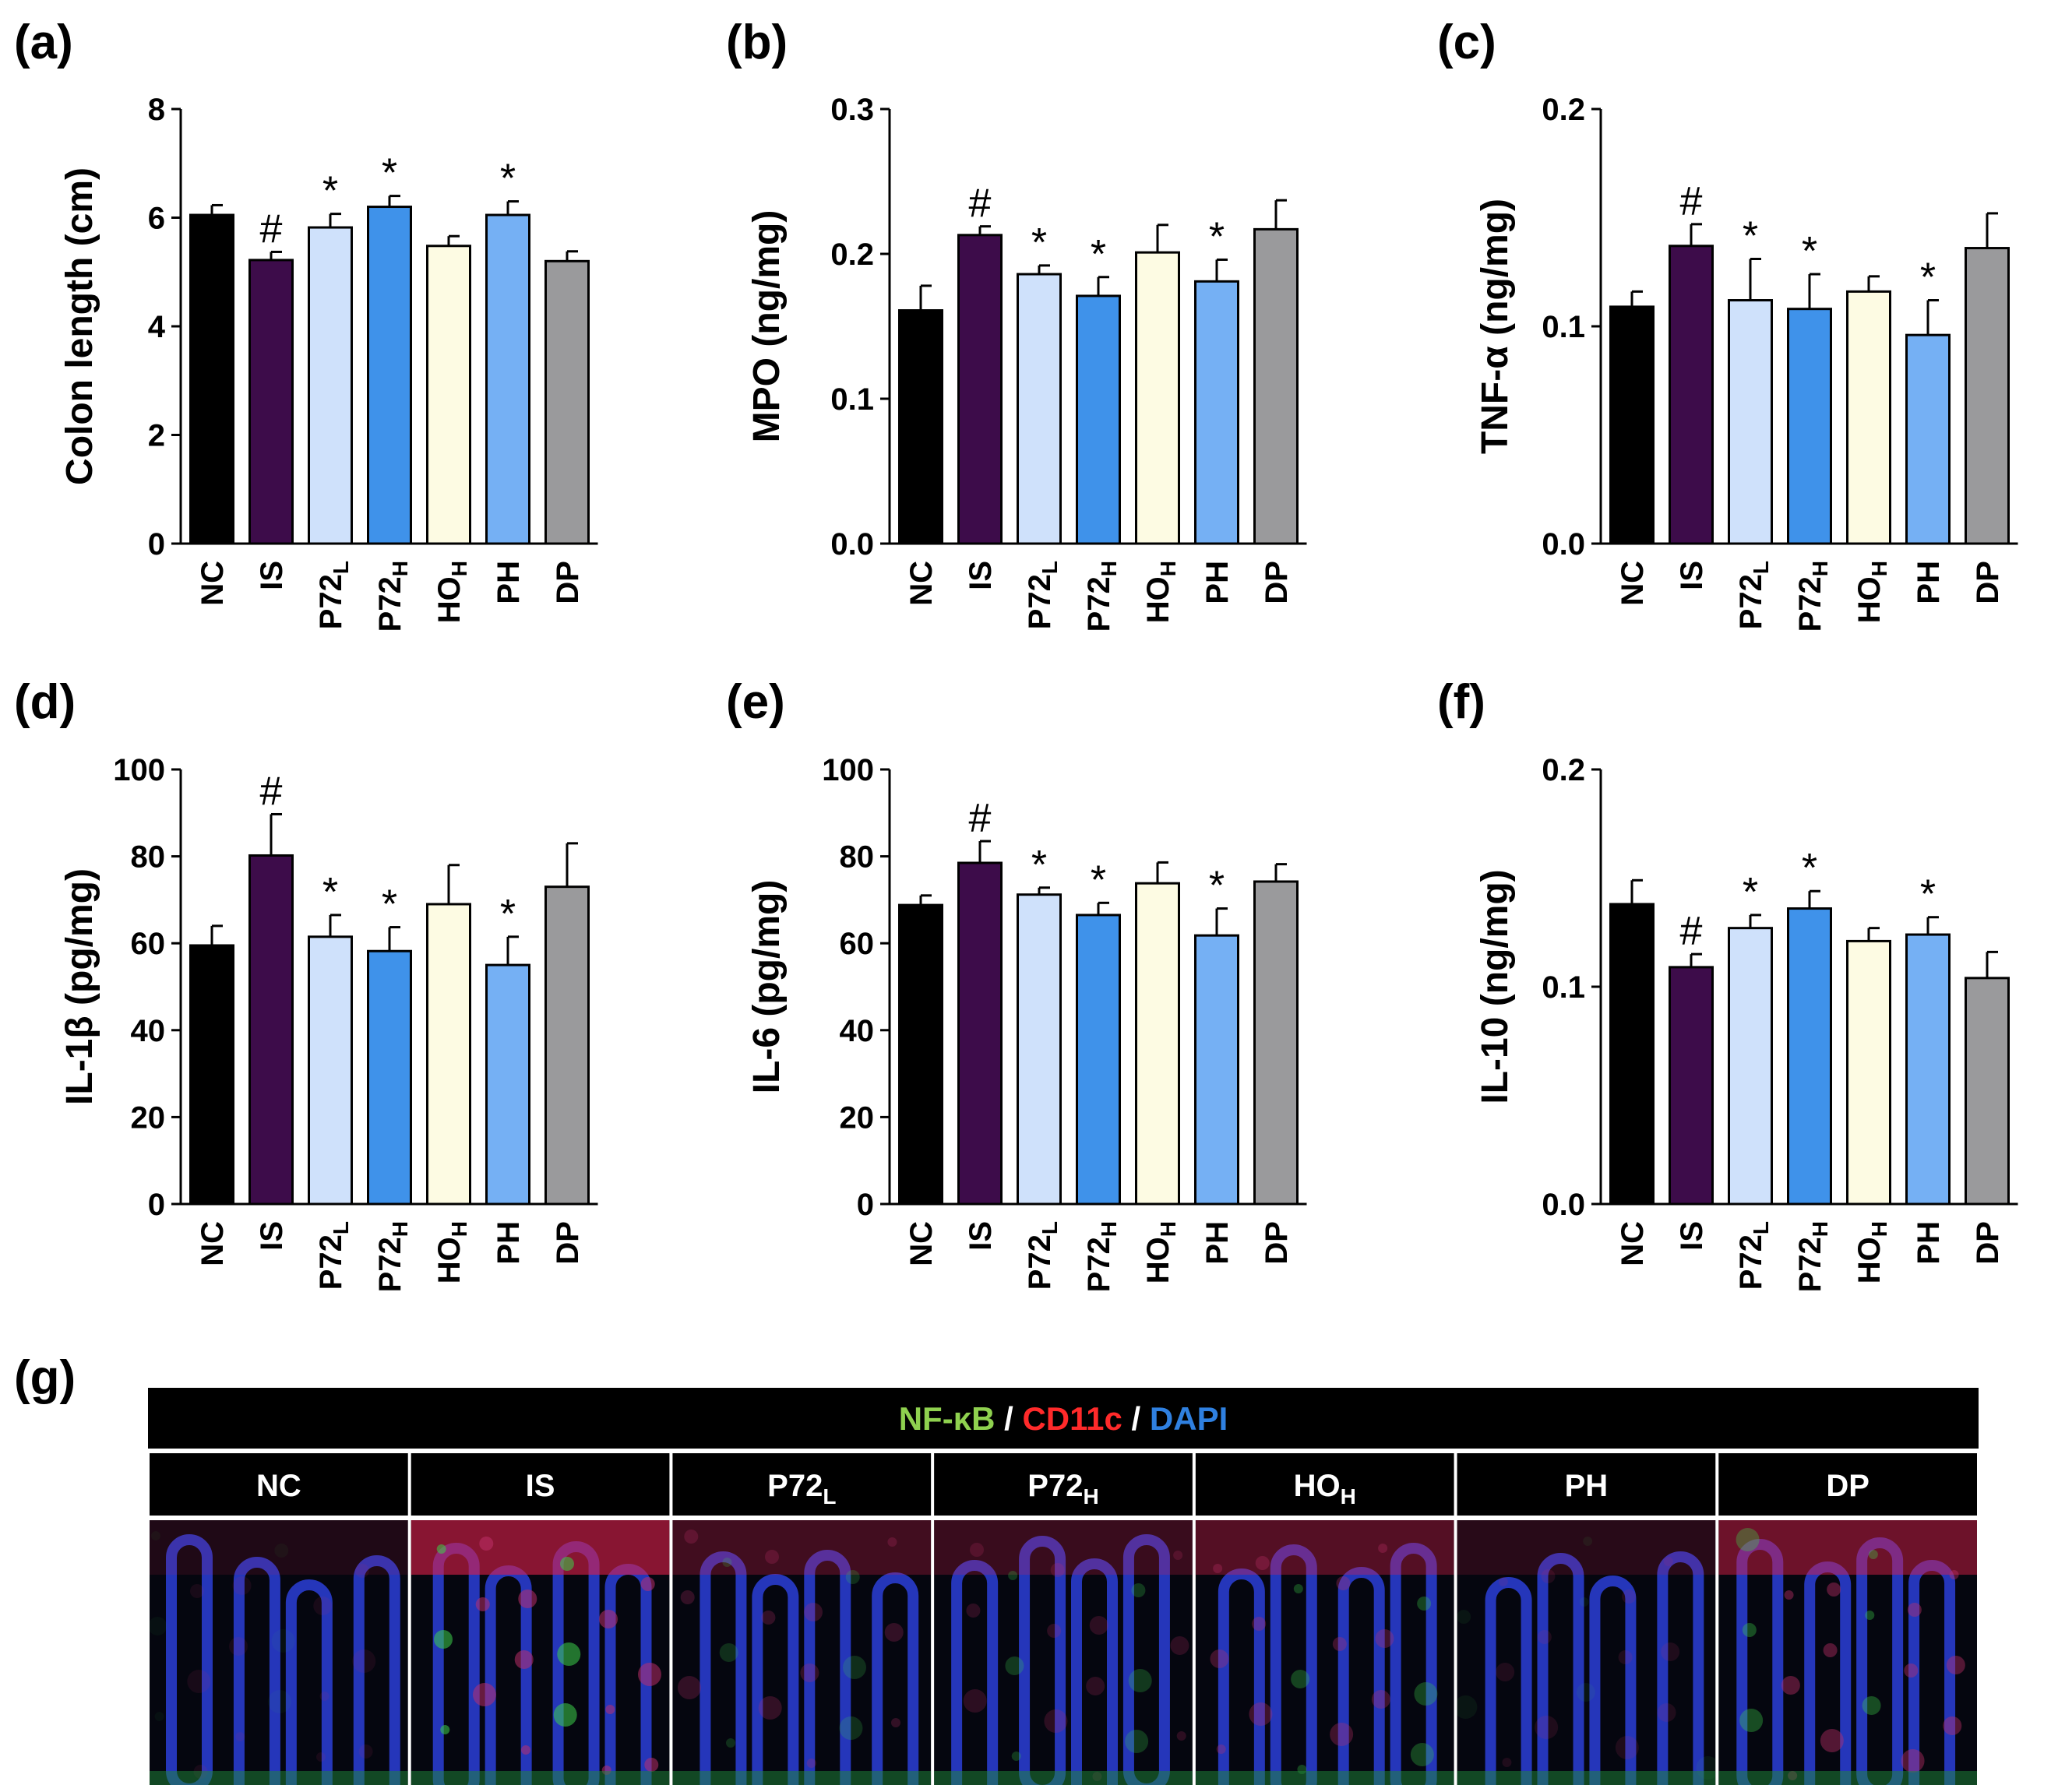 The height and width of the screenshot is (1792, 2051). What do you see at coordinates (1563, 544) in the screenshot?
I see `y-tick-label: 0.0` at bounding box center [1563, 544].